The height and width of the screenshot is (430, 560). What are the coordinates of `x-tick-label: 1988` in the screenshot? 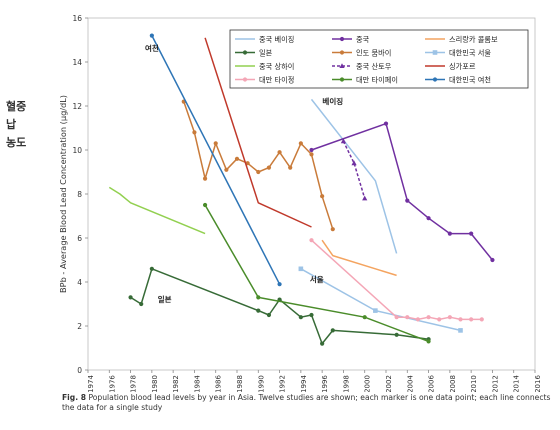 It's located at (240, 383).